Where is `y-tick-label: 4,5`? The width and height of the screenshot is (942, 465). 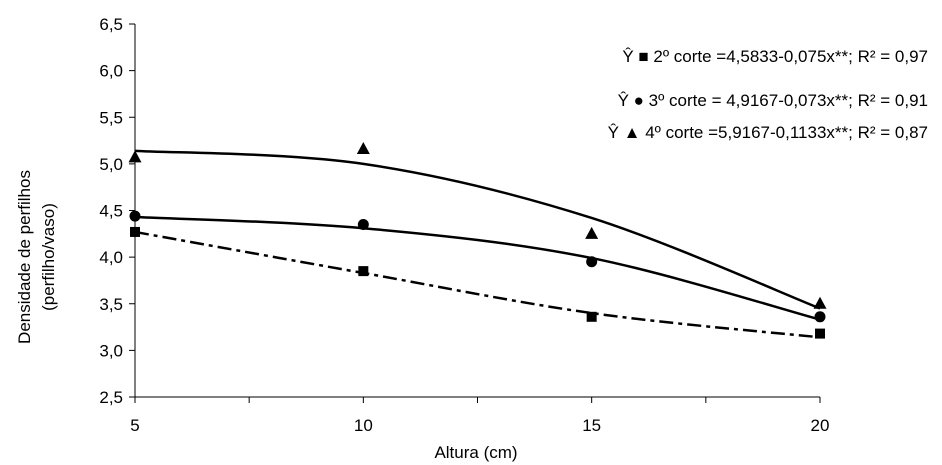 y-tick-label: 4,5 is located at coordinates (111, 211).